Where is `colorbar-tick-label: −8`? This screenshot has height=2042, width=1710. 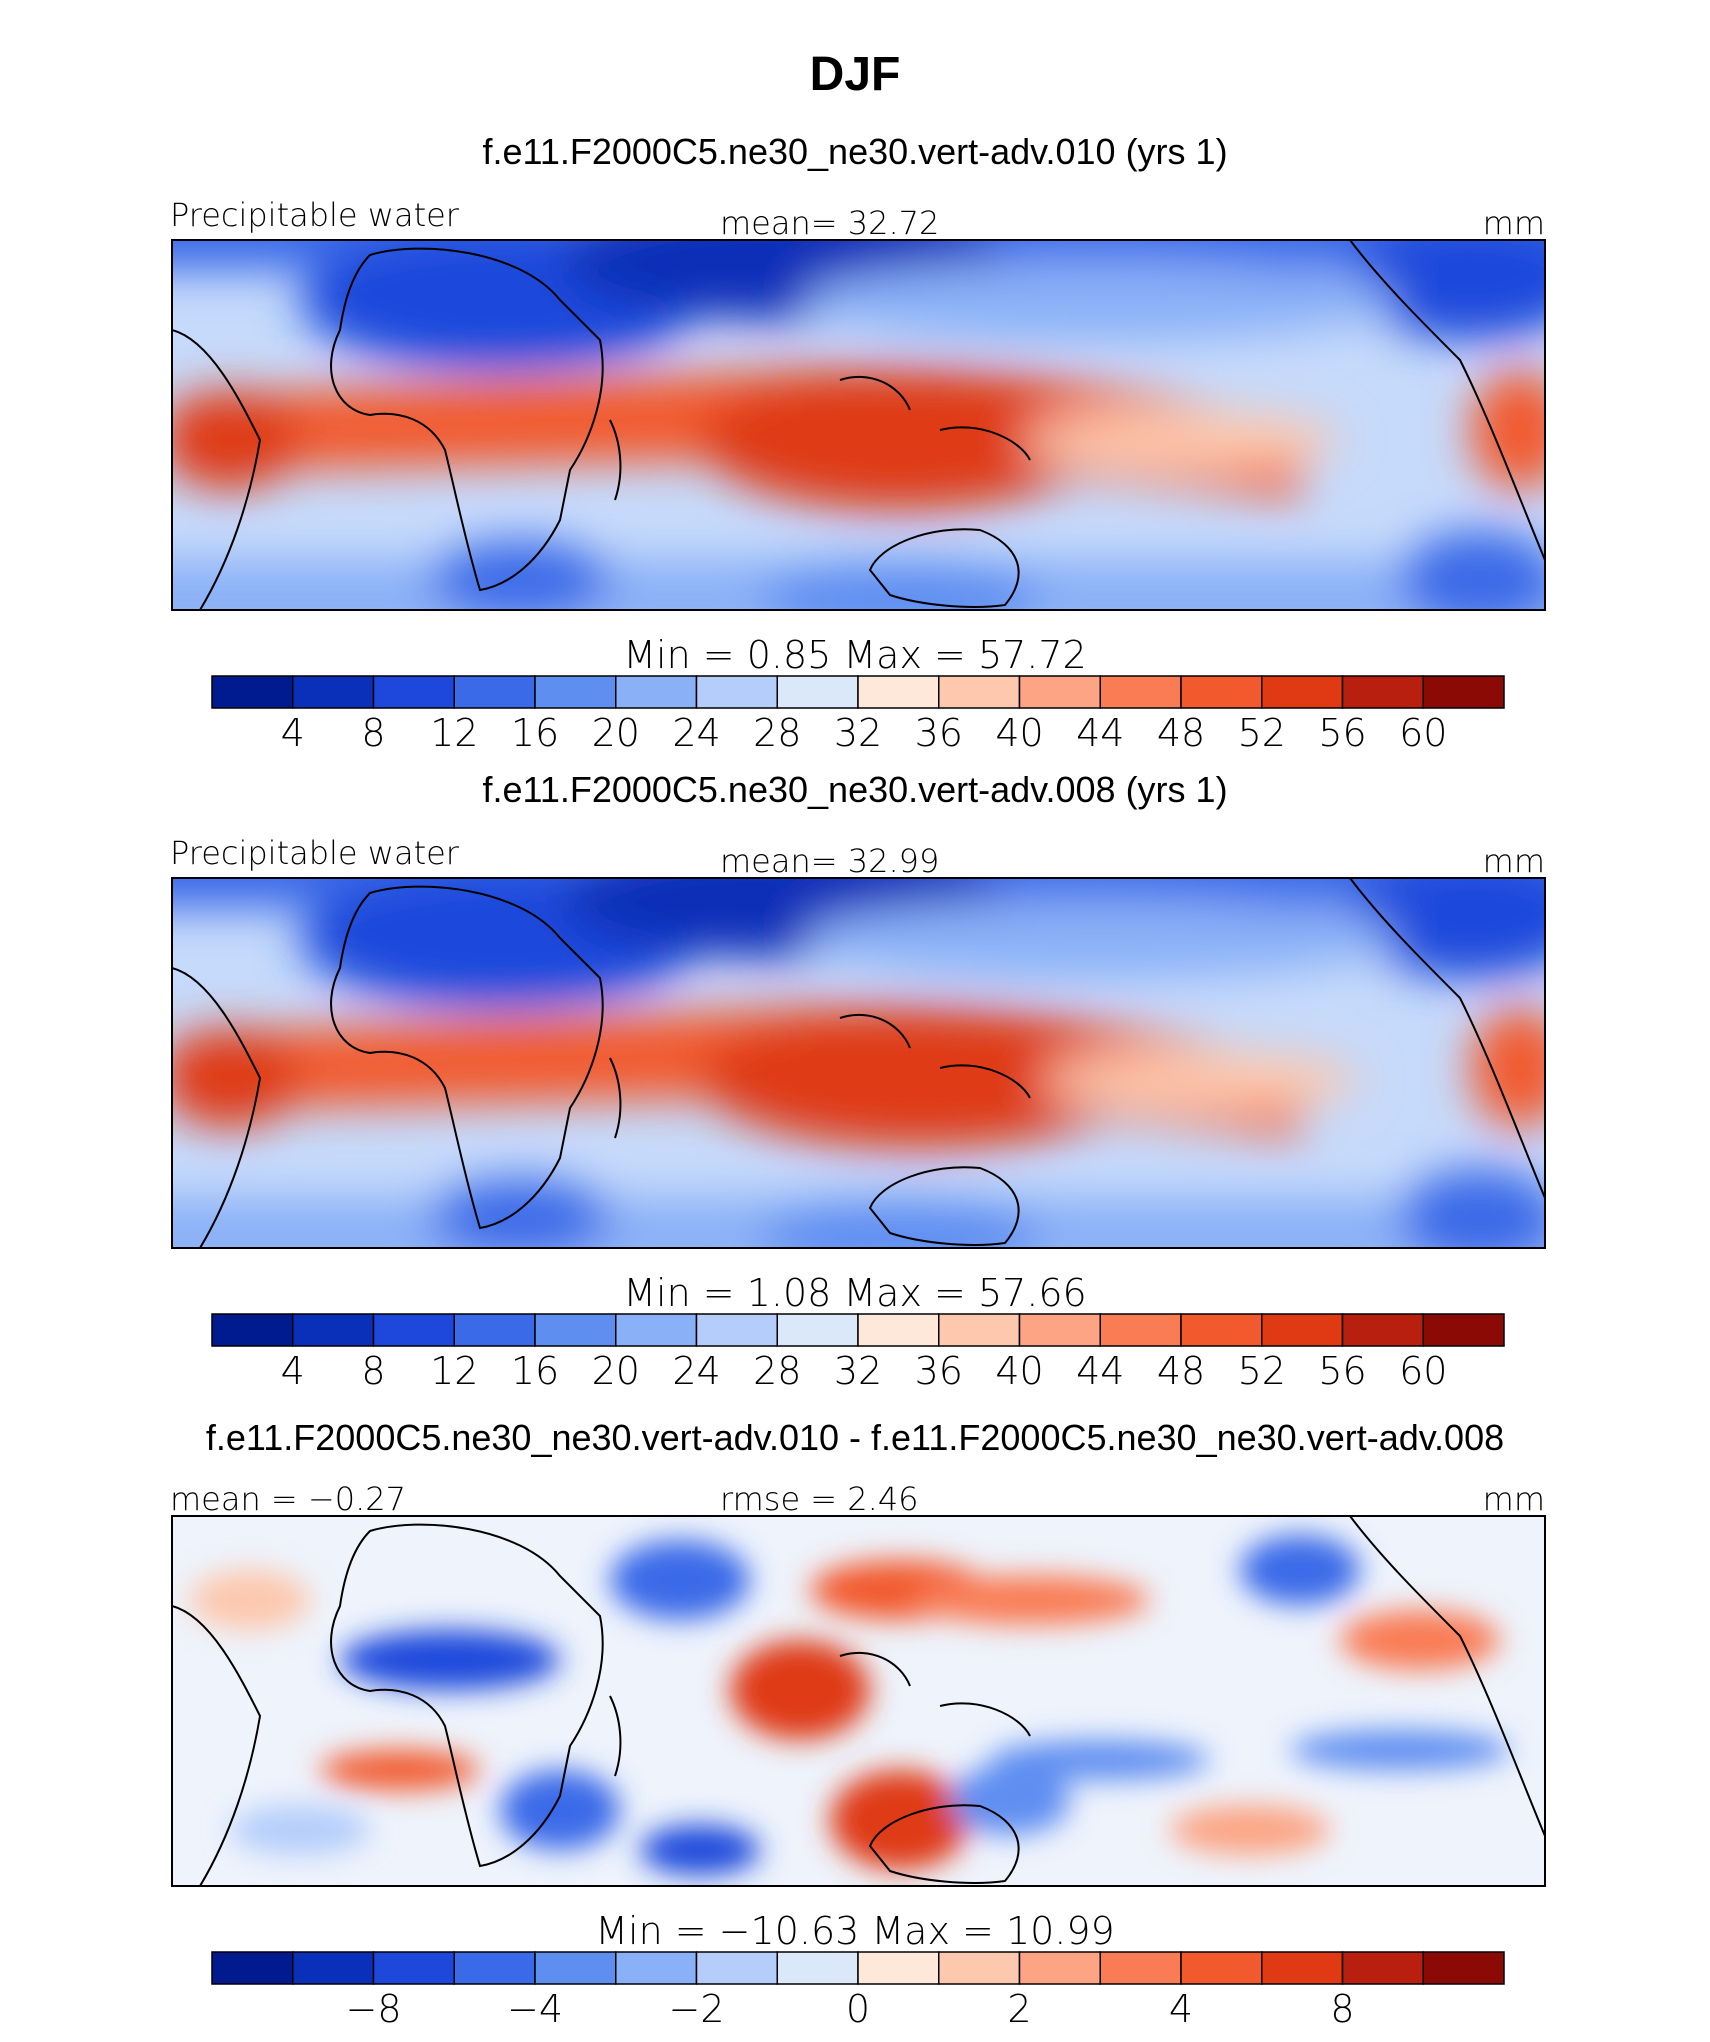 colorbar-tick-label: −8 is located at coordinates (373, 2009).